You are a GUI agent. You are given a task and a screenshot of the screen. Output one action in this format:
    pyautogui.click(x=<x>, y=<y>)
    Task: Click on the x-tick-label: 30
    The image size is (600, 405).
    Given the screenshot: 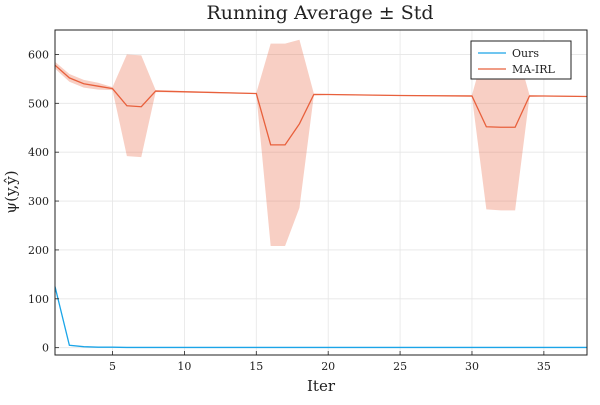 What is the action you would take?
    pyautogui.click(x=472, y=366)
    